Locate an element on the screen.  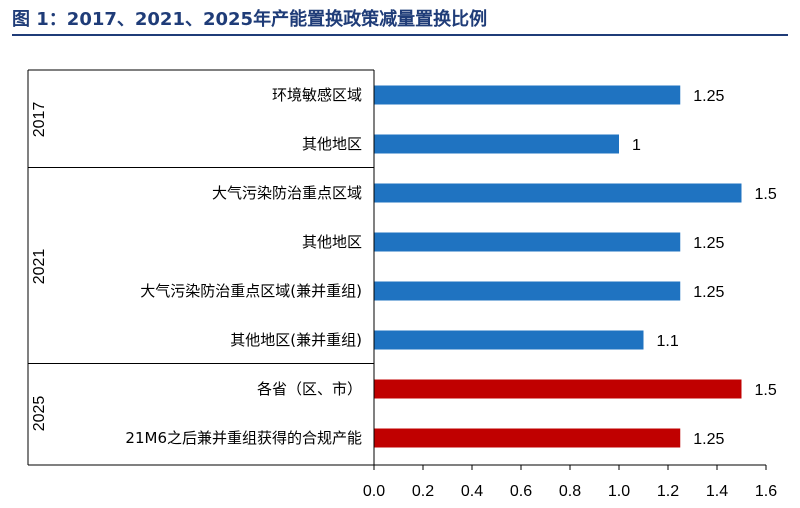
value-label: 1 is located at coordinates (636, 145).